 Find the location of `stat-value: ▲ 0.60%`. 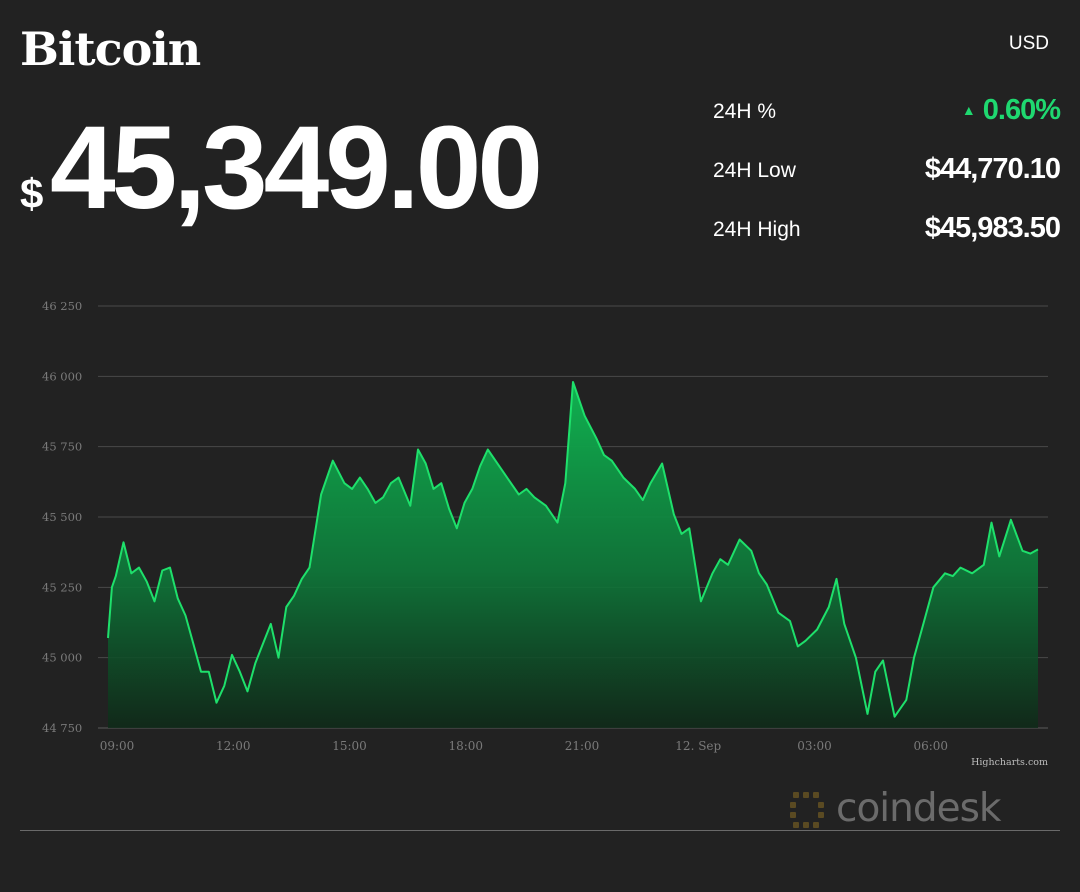

stat-value: ▲ 0.60% is located at coordinates (1011, 110).